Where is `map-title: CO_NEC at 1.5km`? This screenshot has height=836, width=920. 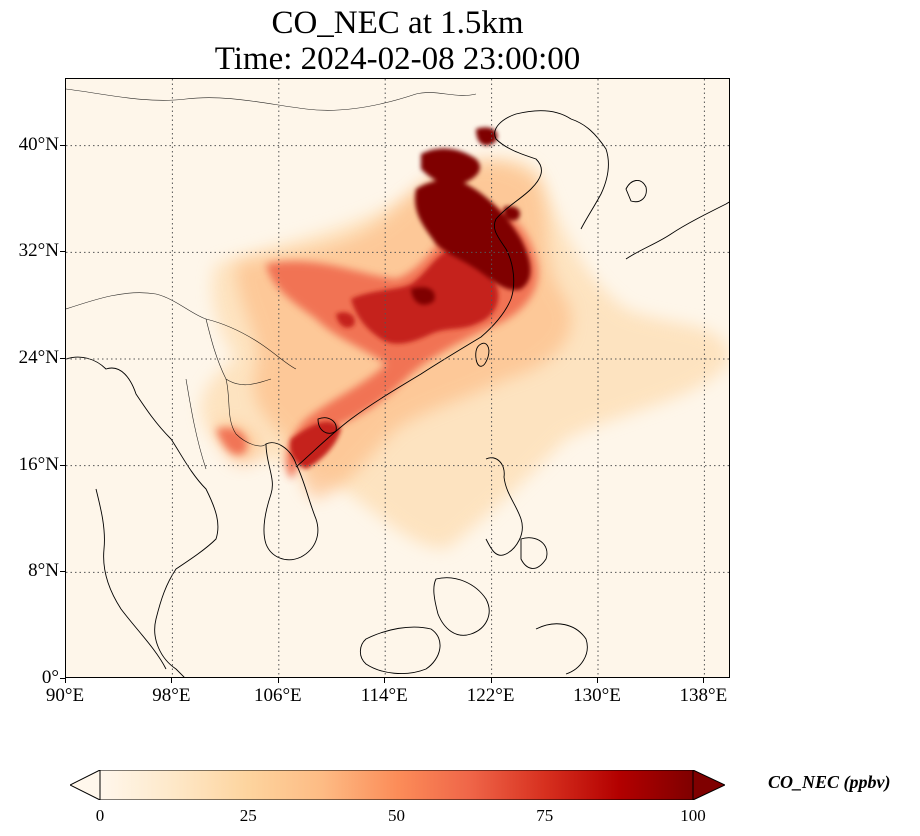 map-title: CO_NEC at 1.5km is located at coordinates (397, 23).